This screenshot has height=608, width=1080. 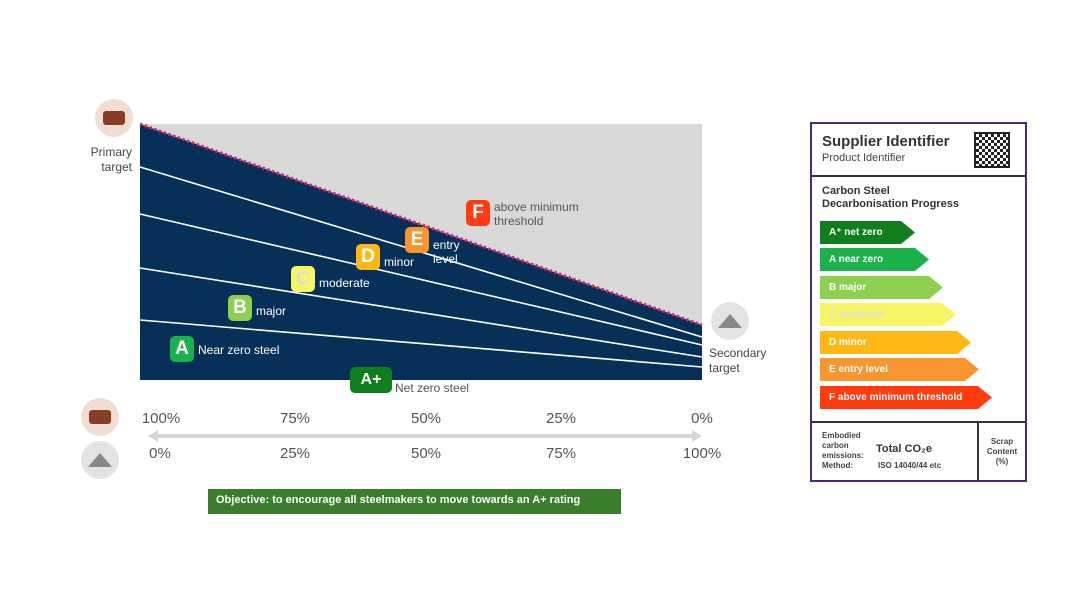 What do you see at coordinates (906, 397) in the screenshot?
I see `rating-bar-f: F above minimum threshold` at bounding box center [906, 397].